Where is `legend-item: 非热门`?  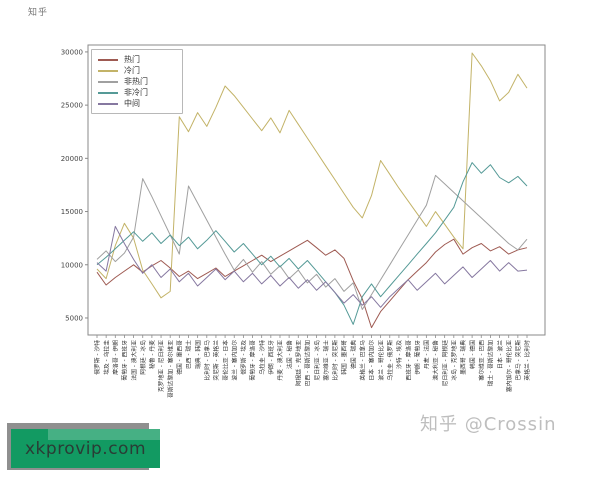
legend-item: 非热门 is located at coordinates (137, 82).